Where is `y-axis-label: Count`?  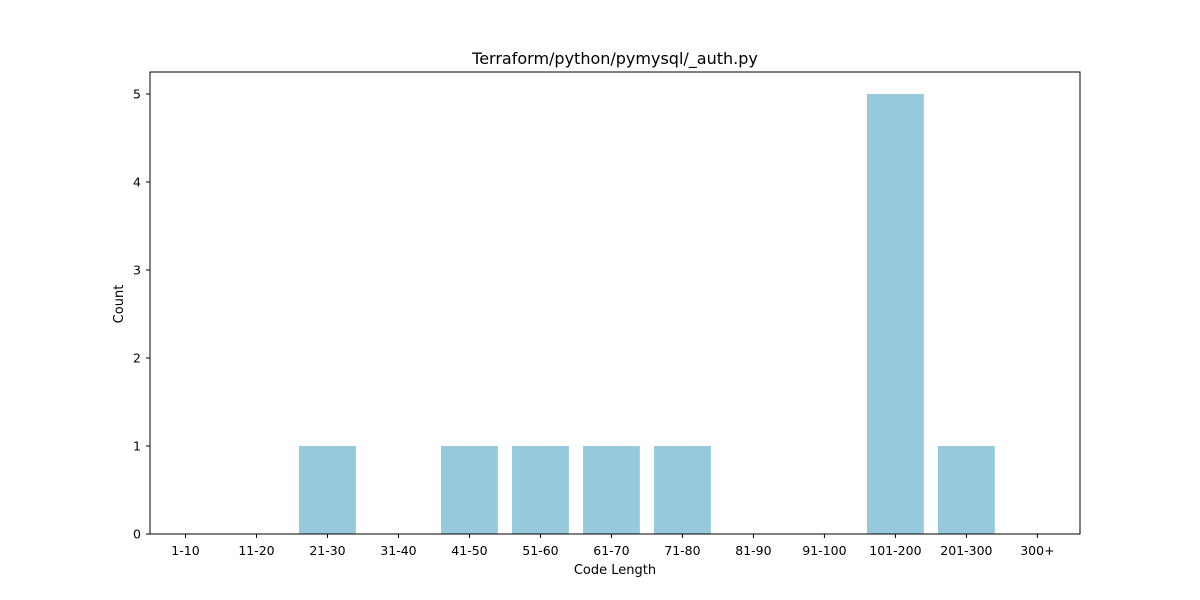
y-axis-label: Count is located at coordinates (119, 304).